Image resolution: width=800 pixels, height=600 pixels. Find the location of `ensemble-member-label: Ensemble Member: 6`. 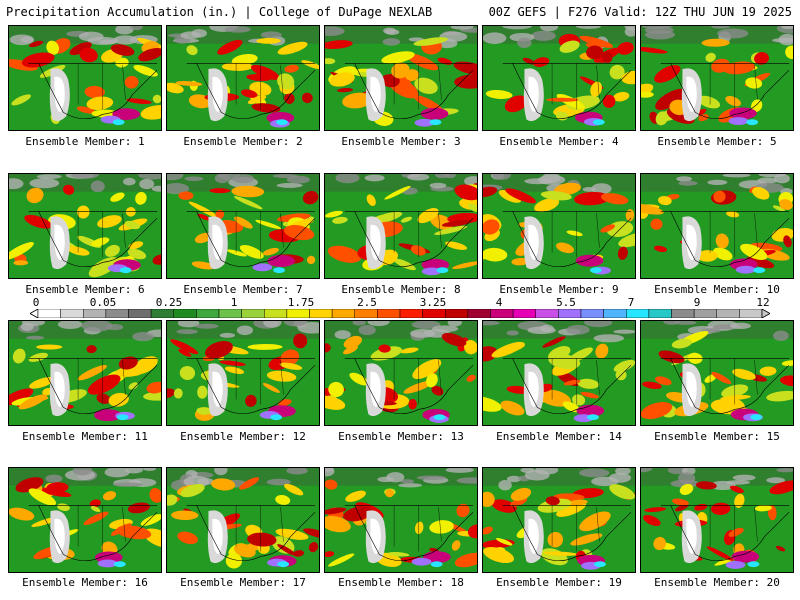

ensemble-member-label: Ensemble Member: 6 is located at coordinates (85, 289).